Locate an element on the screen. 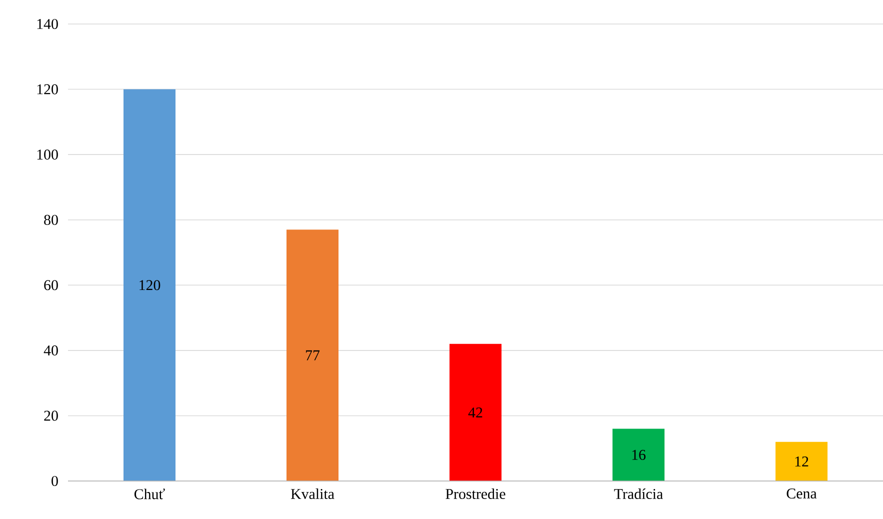  x-tick-label: Tradícia is located at coordinates (638, 494).